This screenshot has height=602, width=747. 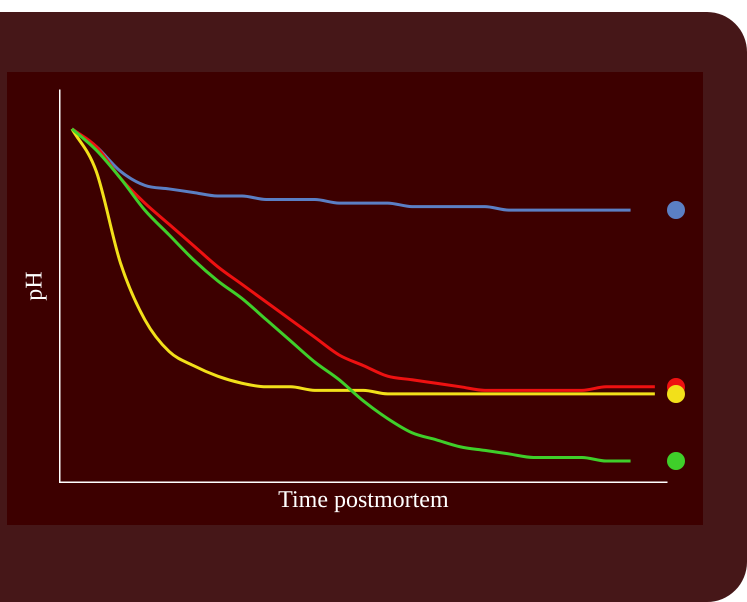 What do you see at coordinates (363, 499) in the screenshot?
I see `x-axis-title: Time postmortem` at bounding box center [363, 499].